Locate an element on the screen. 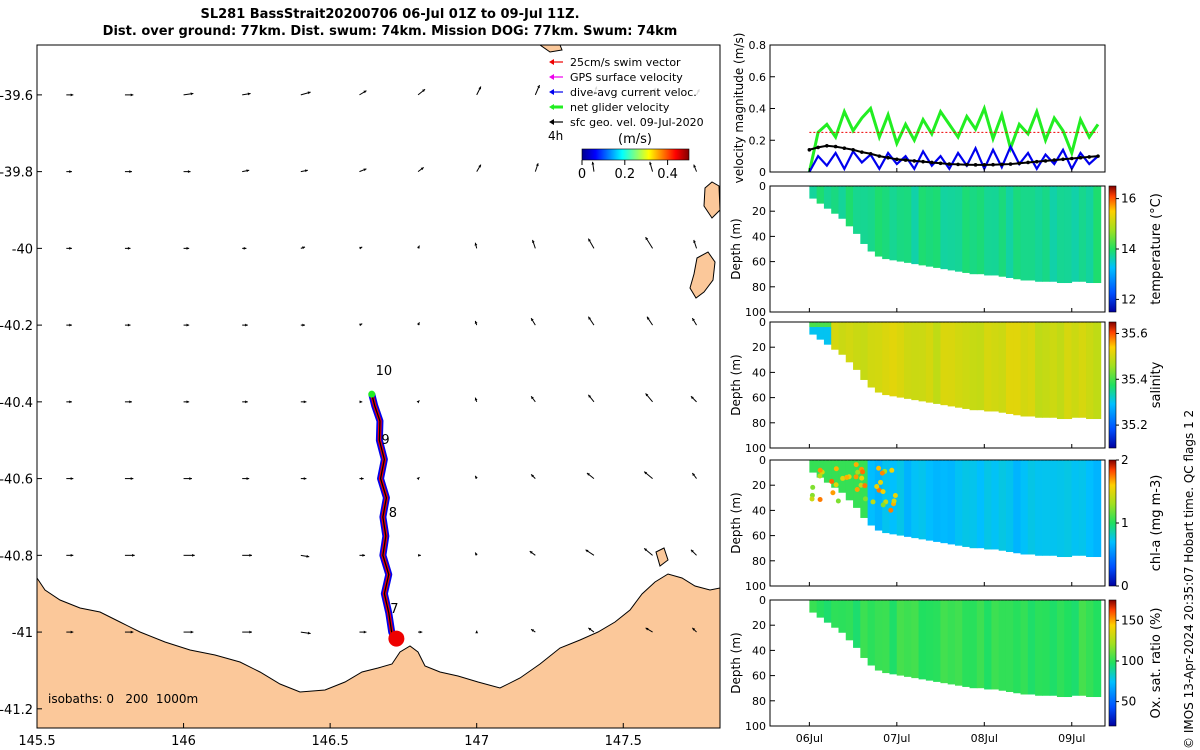 The width and height of the screenshot is (1200, 750). day-marker-label: 7 is located at coordinates (394, 609).